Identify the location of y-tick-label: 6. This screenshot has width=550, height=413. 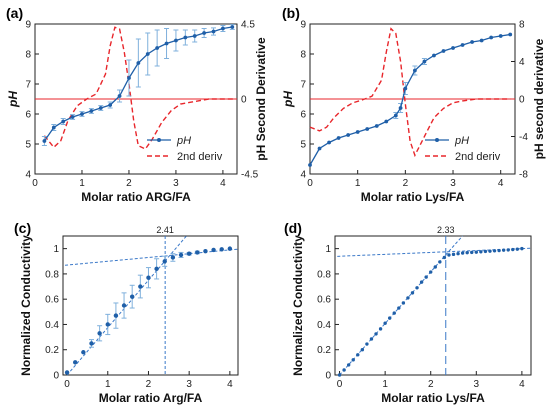
(303, 115).